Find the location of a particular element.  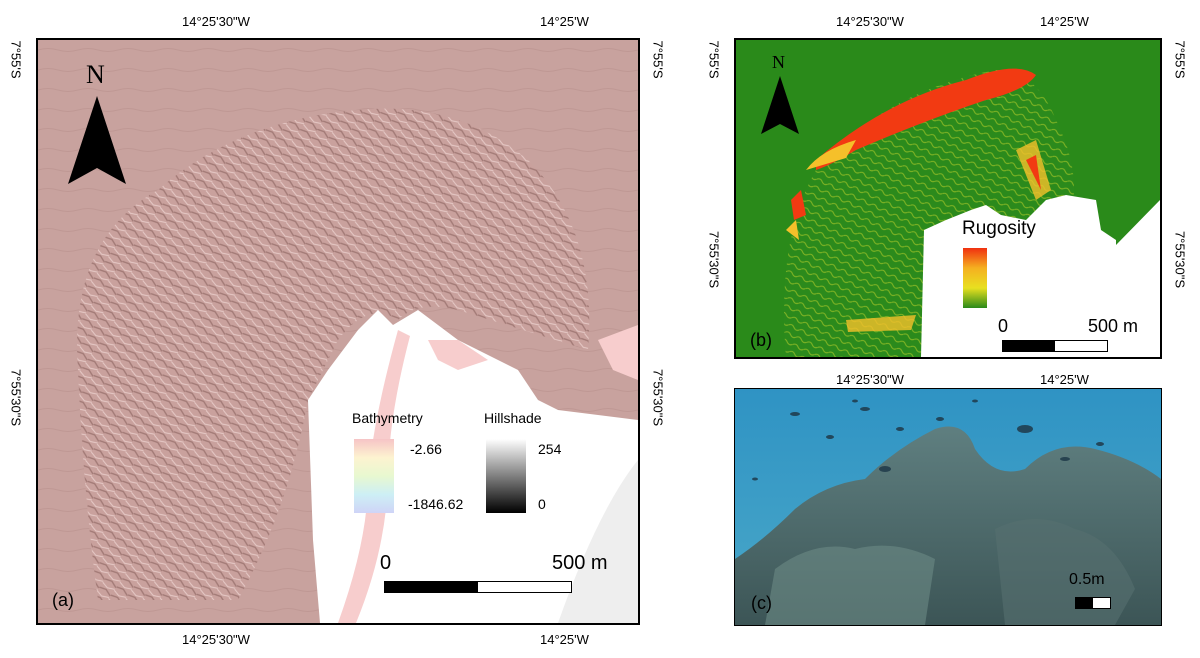

panel-b-top-tick-2: 14°25'W is located at coordinates (1064, 21).